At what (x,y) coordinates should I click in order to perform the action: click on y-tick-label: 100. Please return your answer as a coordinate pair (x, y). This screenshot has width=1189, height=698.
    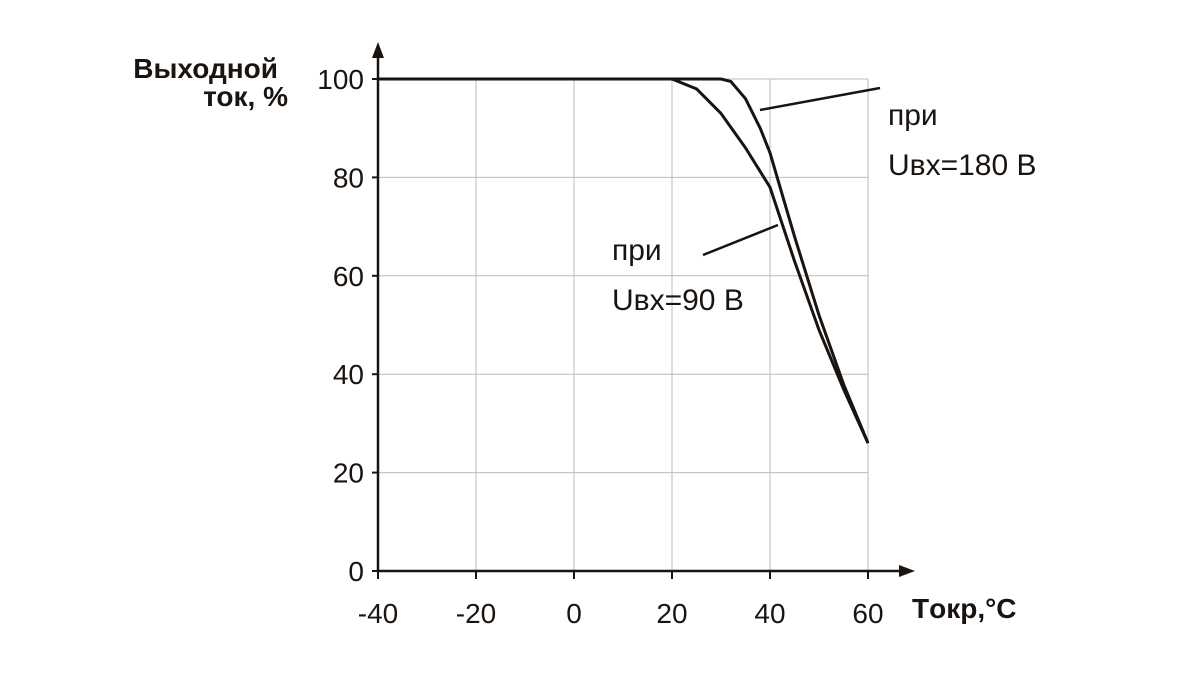
    Looking at the image, I should click on (340, 79).